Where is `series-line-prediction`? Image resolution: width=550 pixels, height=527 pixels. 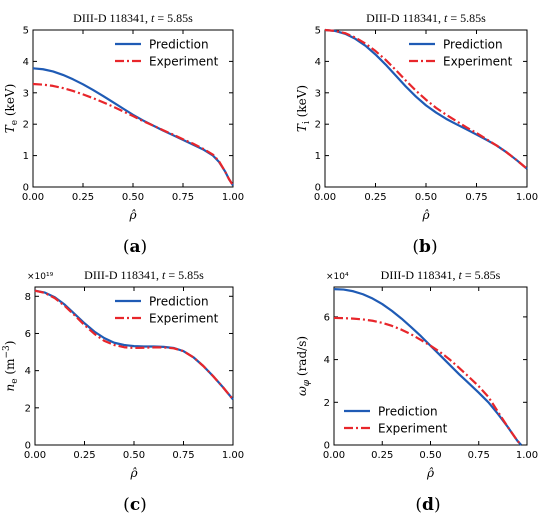
series-line-prediction is located at coordinates (133, 127).